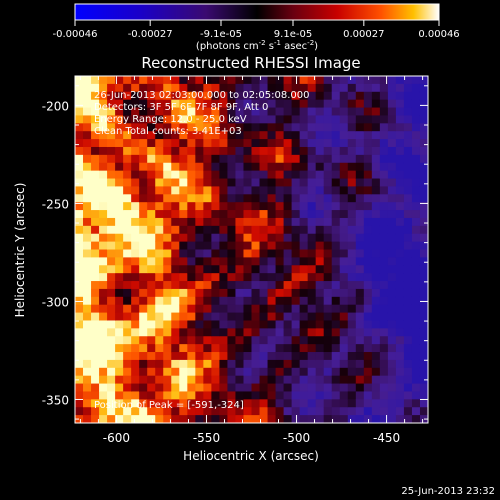 This screenshot has width=500, height=500. Describe the element at coordinates (116, 438) in the screenshot. I see `x-tick-label: -600` at that location.